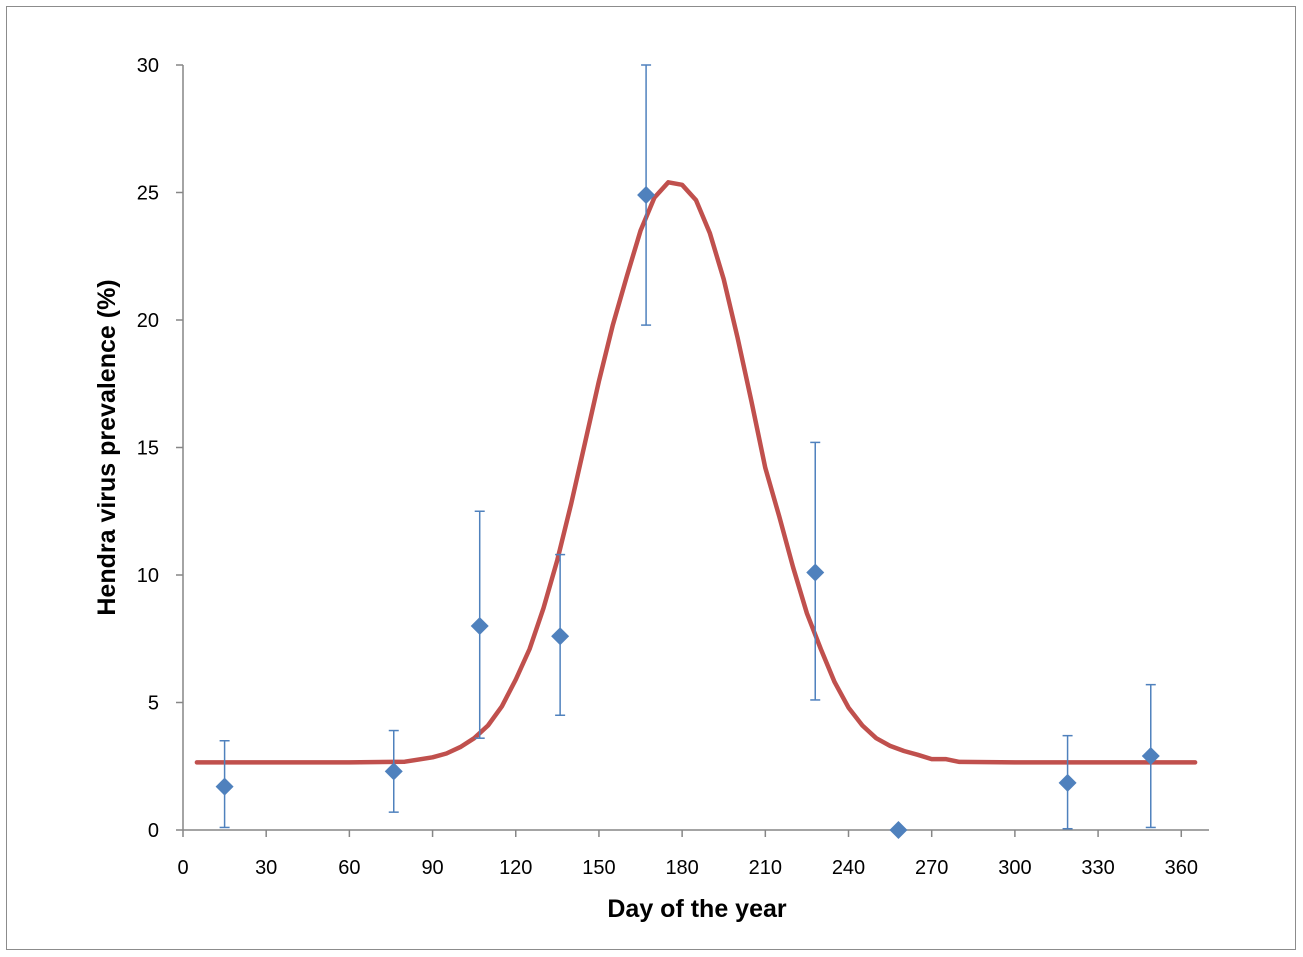  I want to click on y-tick-label: 10, so click(148, 576).